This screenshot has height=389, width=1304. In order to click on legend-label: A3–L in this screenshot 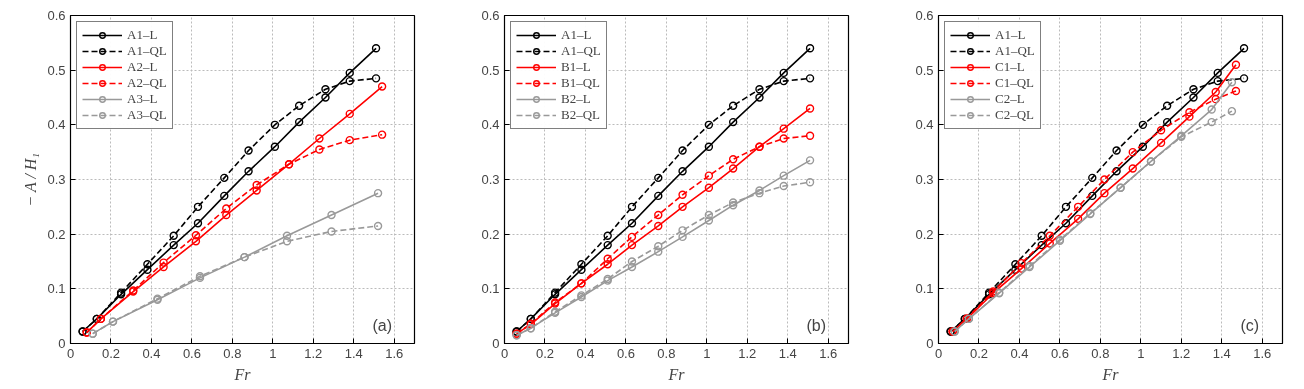, I will do `click(142, 99)`.